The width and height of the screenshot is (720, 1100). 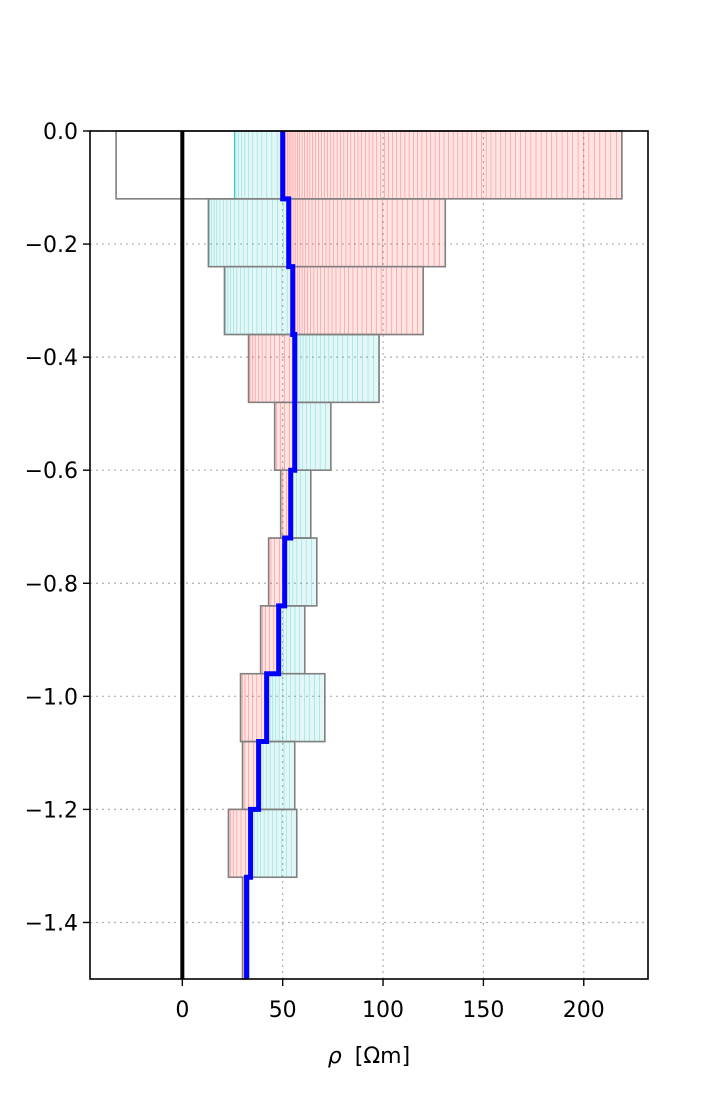 I want to click on mean-profile-line, so click(x=271, y=555).